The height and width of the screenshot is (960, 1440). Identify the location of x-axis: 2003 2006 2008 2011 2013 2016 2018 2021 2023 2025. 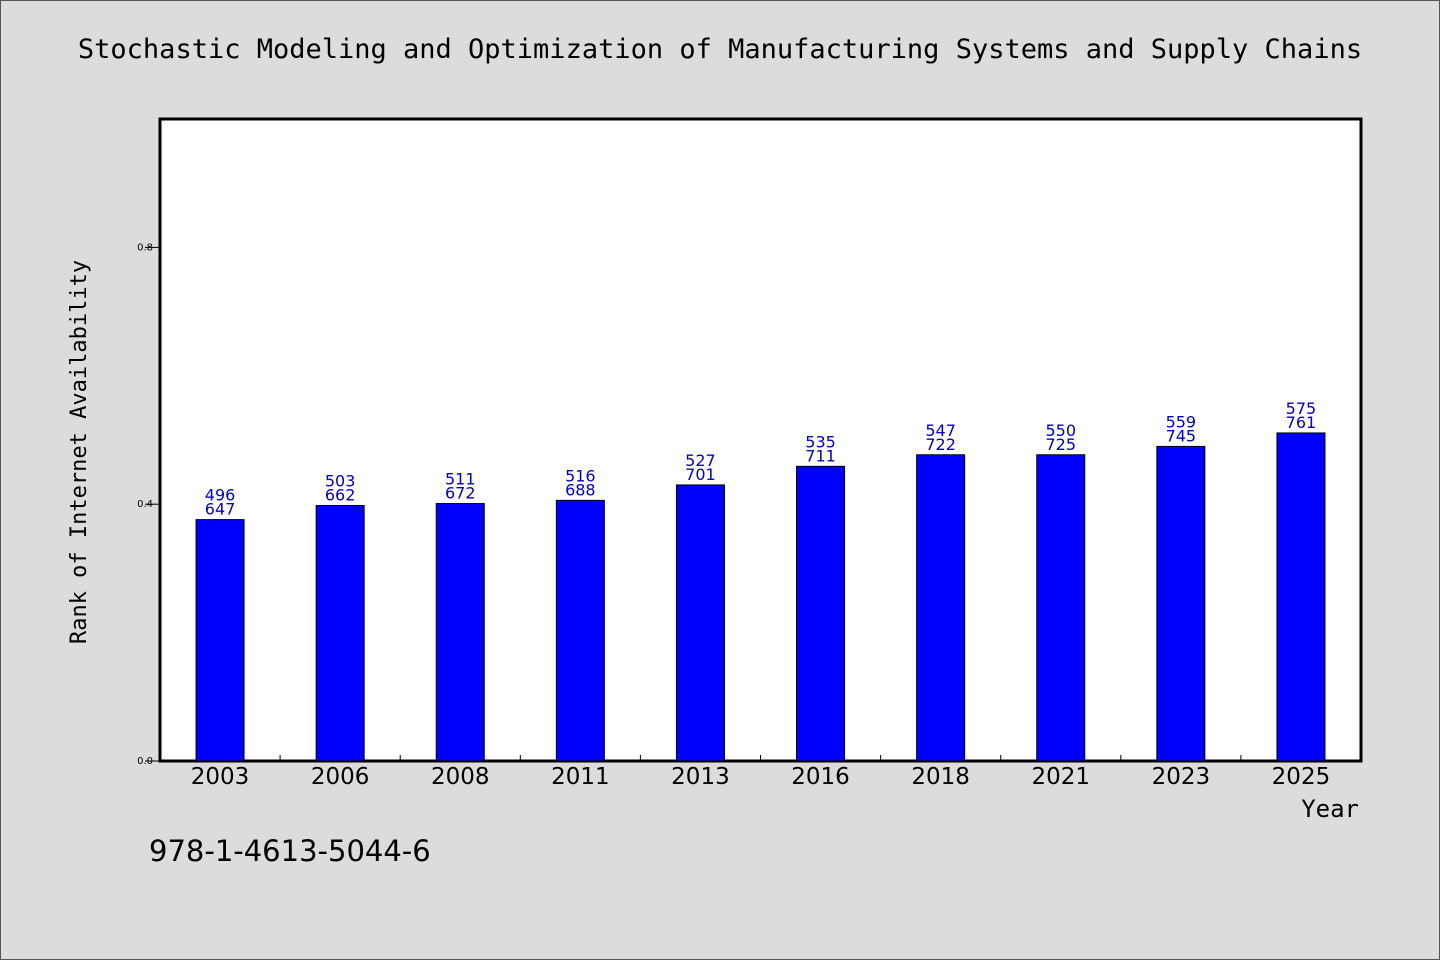
(760, 772).